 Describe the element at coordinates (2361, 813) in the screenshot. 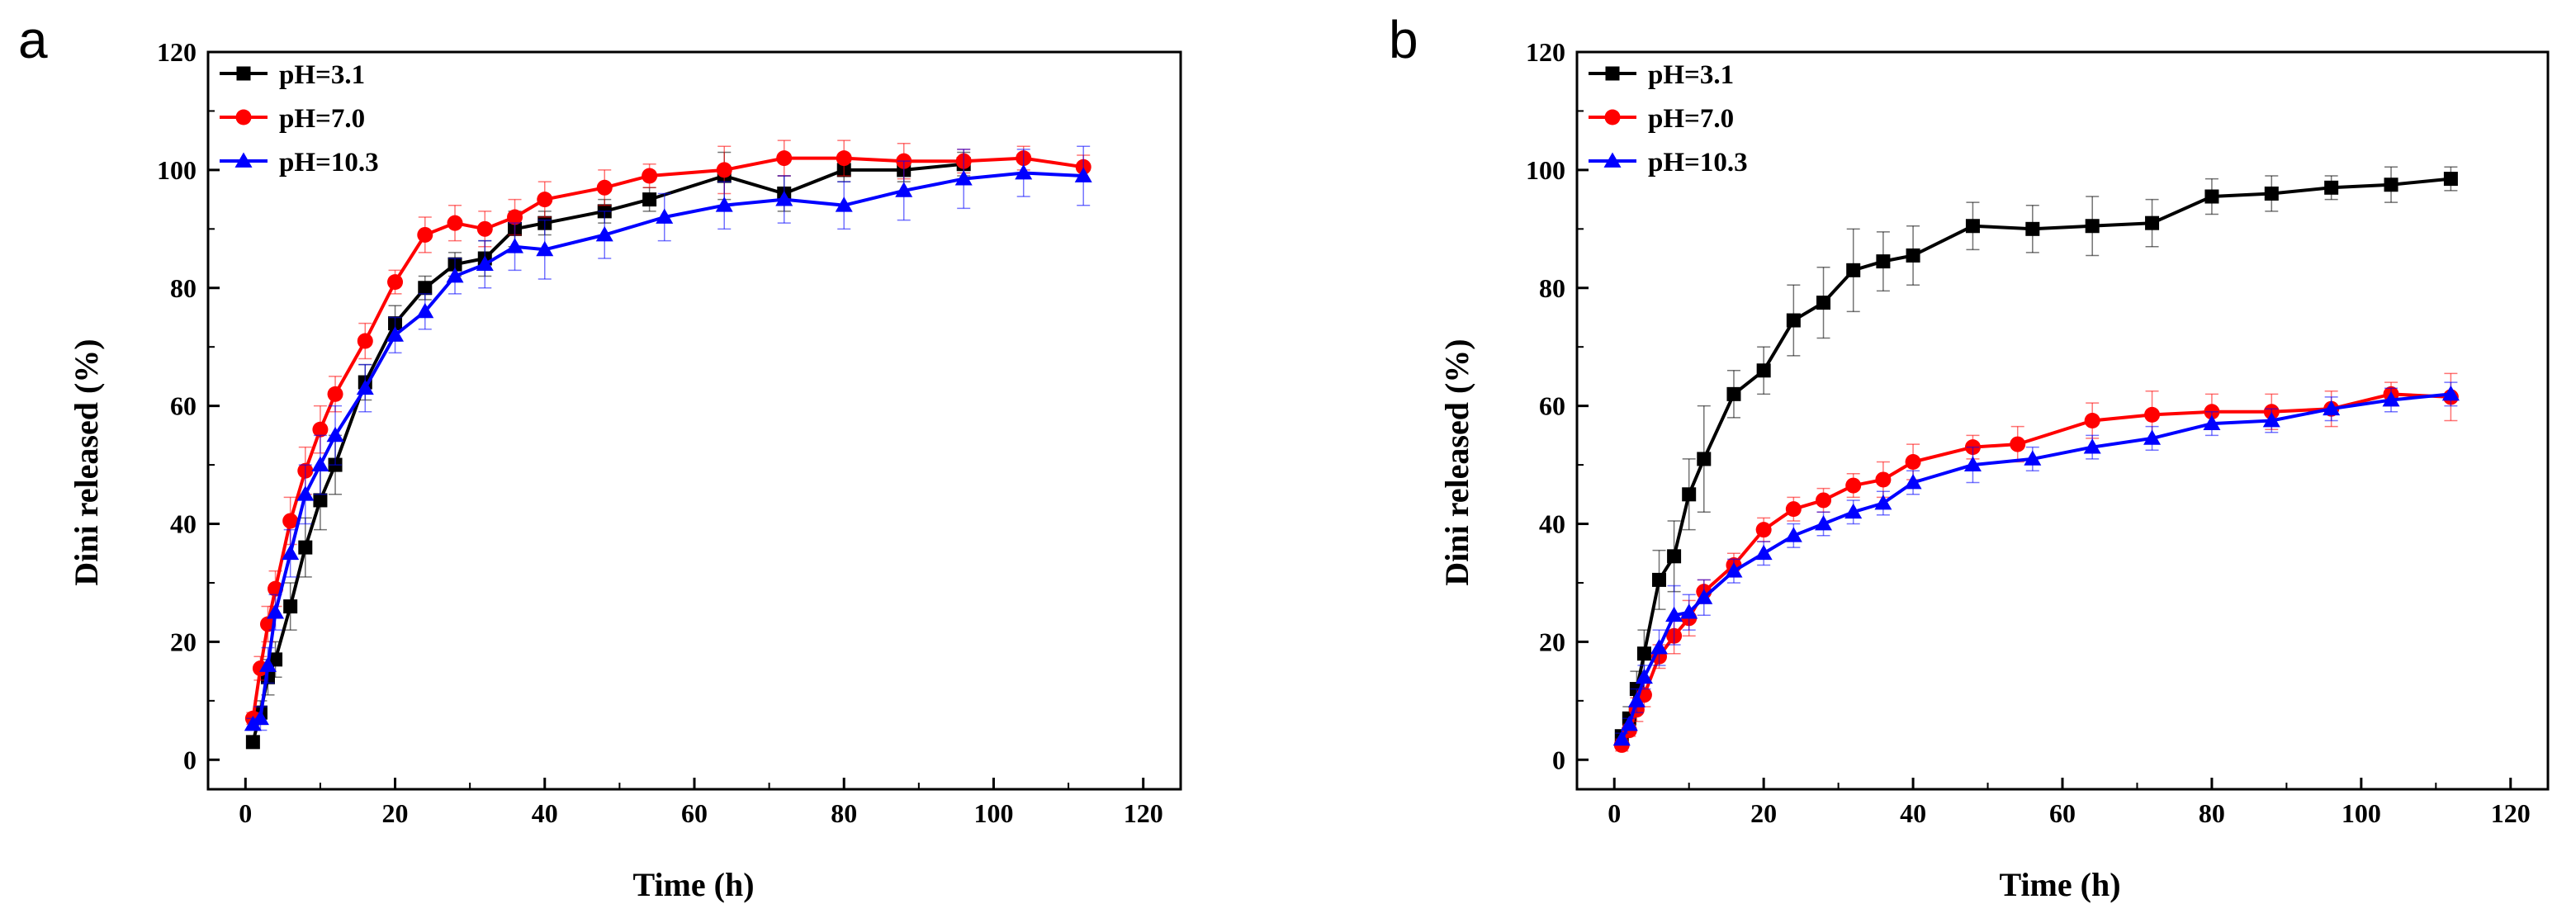

I see `x-tick-label: 100` at that location.